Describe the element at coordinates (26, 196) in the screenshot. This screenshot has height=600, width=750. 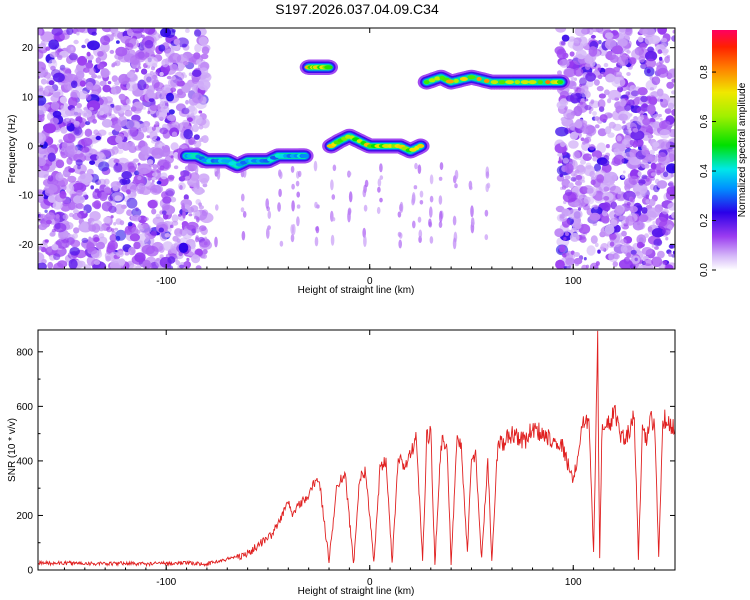
I see `spectrogram-y-tick-label: -10` at that location.